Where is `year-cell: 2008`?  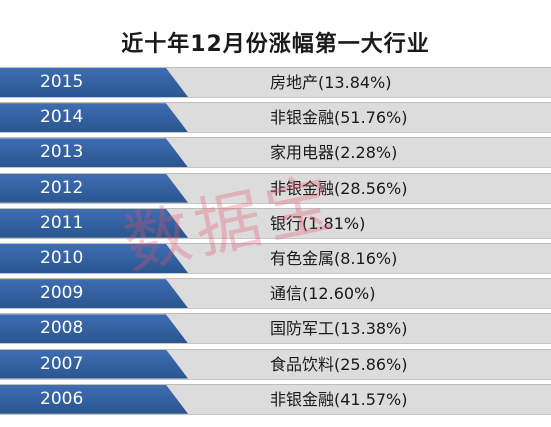 year-cell: 2008 is located at coordinates (62, 328).